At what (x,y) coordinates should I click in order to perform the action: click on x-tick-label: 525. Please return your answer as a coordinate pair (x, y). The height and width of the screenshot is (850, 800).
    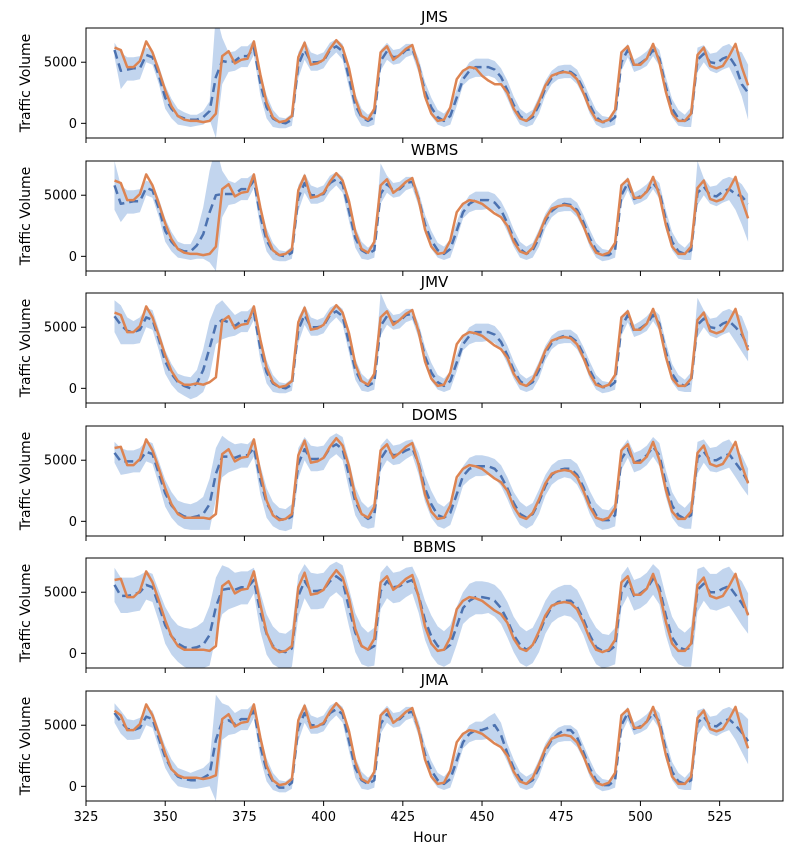
    Looking at the image, I should click on (719, 817).